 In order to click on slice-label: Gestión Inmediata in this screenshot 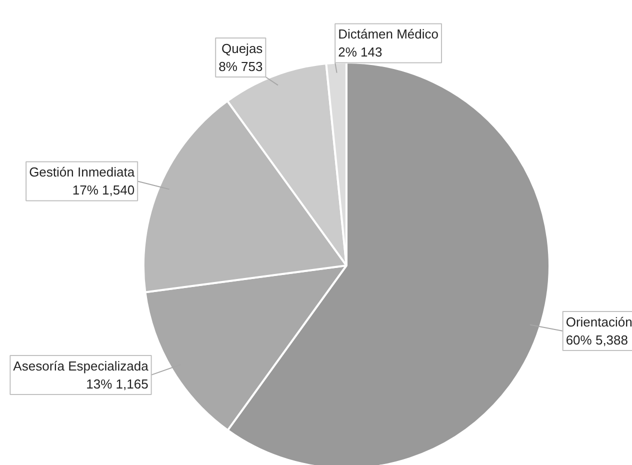, I will do `click(82, 172)`.